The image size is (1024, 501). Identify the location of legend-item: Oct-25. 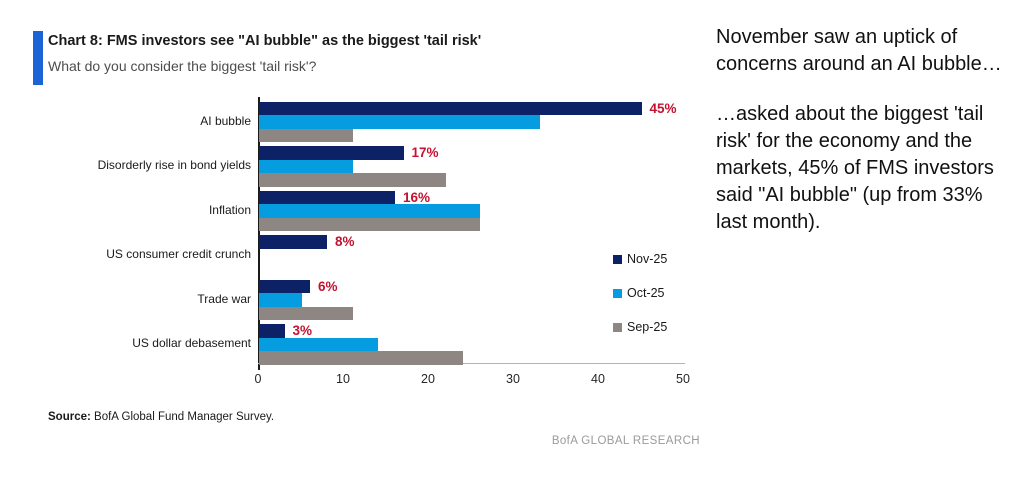
(639, 293).